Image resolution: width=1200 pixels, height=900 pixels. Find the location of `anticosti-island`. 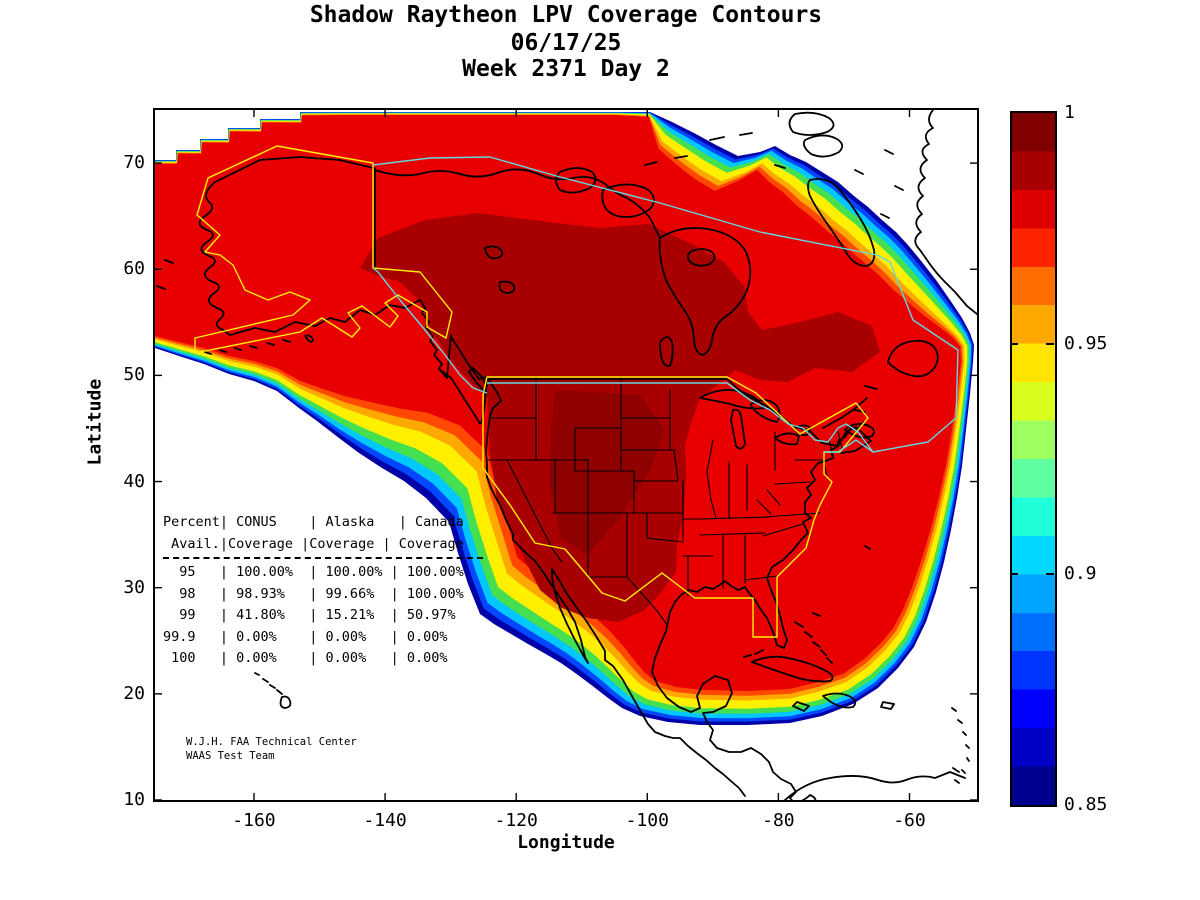

anticosti-island is located at coordinates (871, 387).